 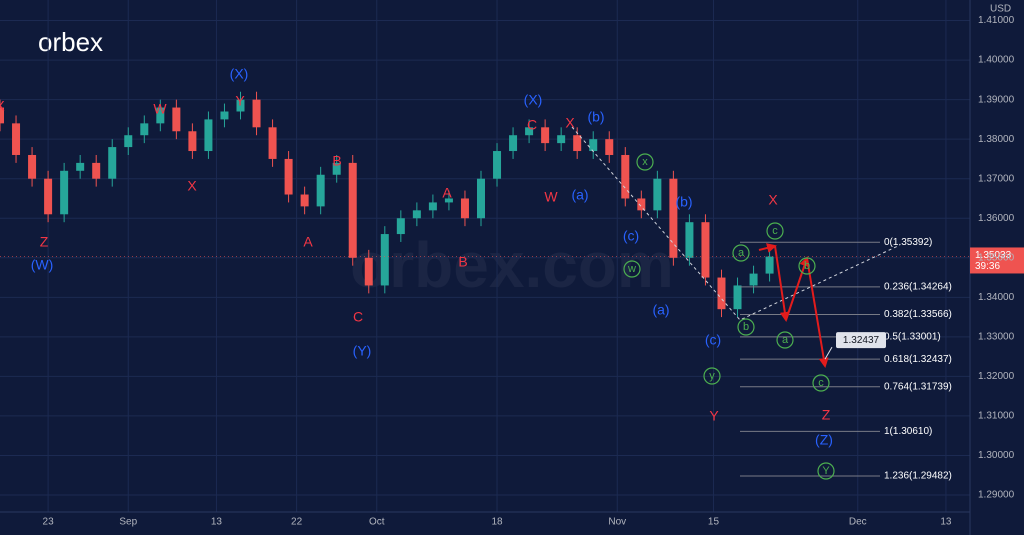 I want to click on watermark: orbex.com, so click(x=512, y=265).